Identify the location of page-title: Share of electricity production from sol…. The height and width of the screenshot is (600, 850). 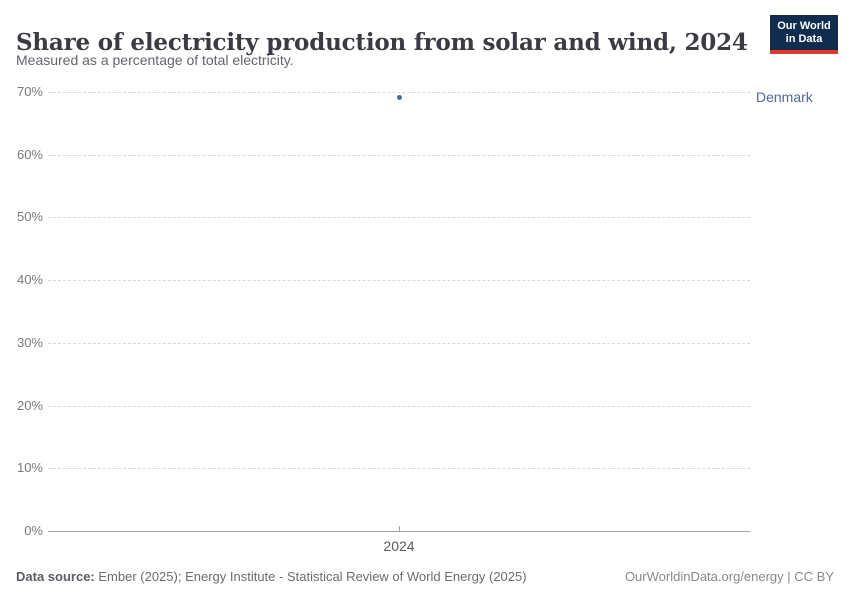
(382, 43).